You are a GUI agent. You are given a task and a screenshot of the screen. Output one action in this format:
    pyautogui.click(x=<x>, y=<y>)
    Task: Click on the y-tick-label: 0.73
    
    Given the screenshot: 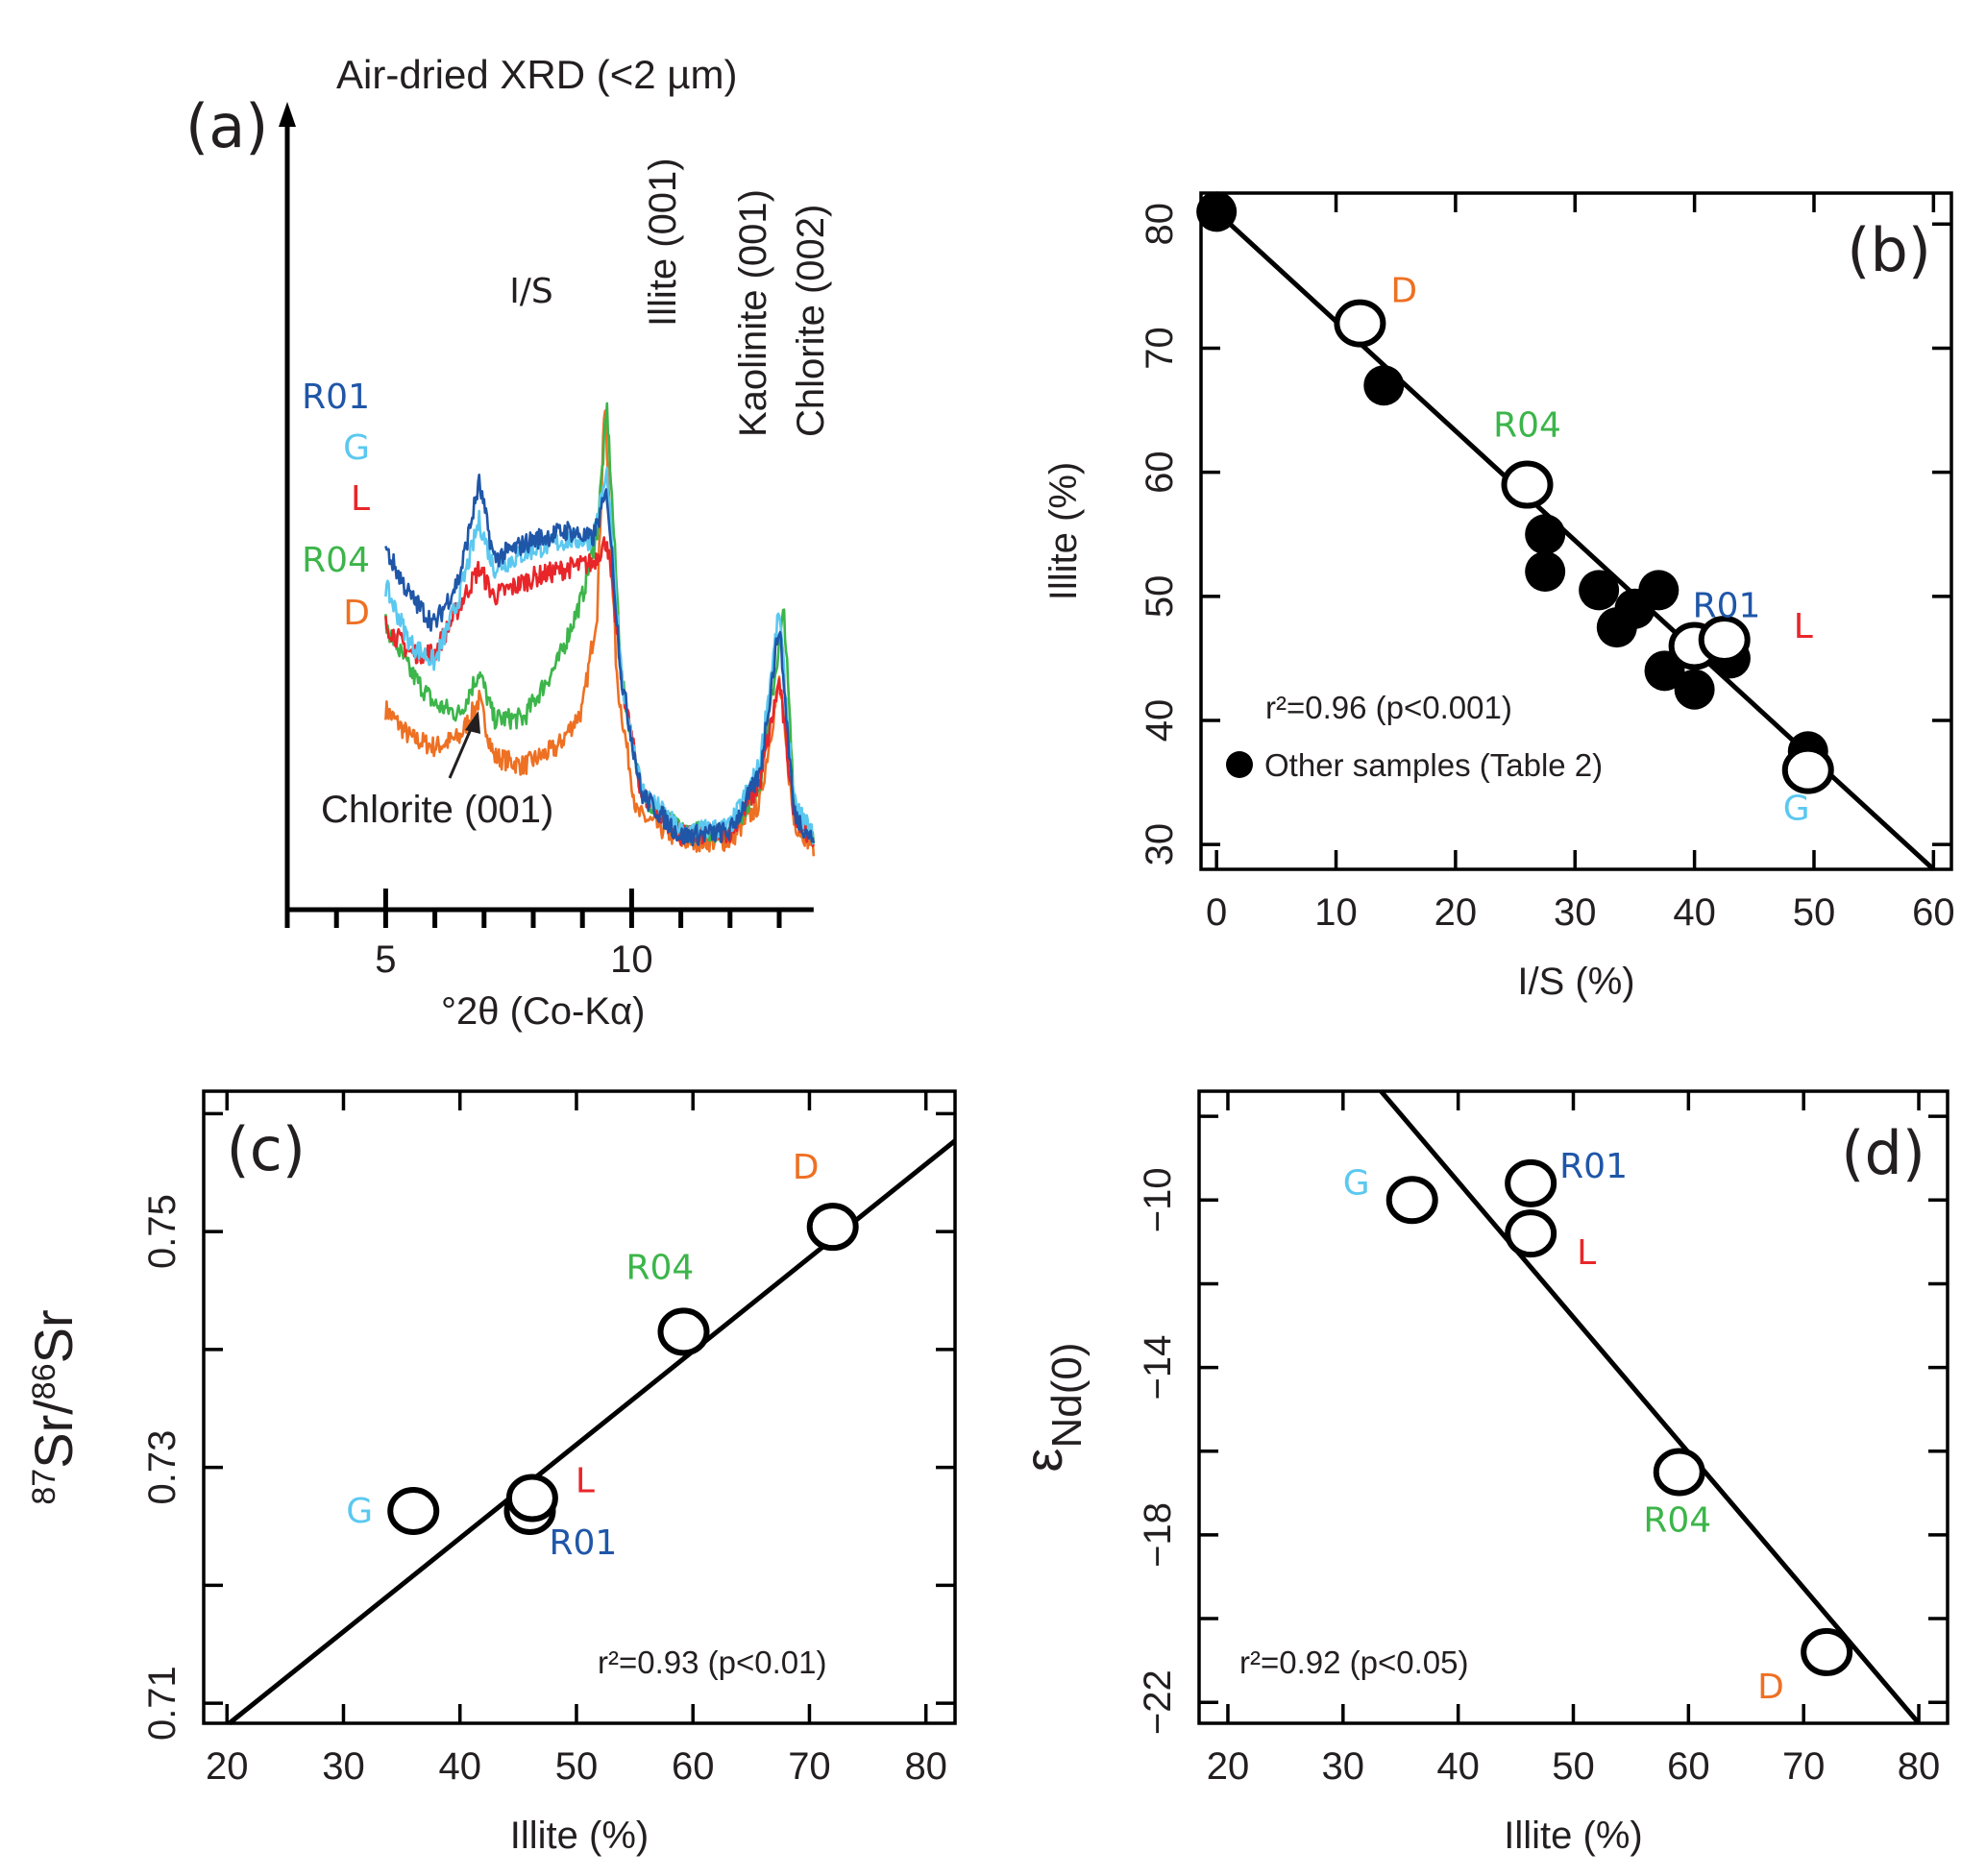 What is the action you would take?
    pyautogui.click(x=163, y=1467)
    